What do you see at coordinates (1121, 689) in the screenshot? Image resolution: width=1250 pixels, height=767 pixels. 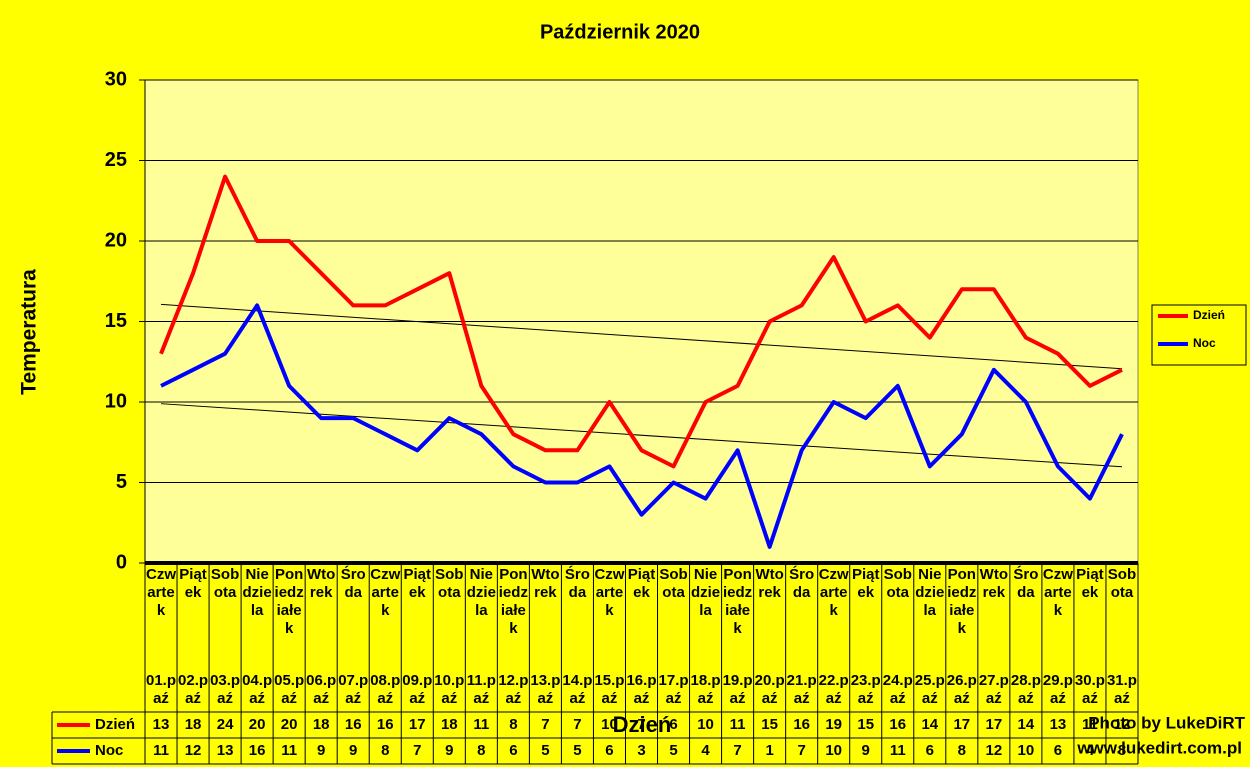 I see `x-tick-label: 31.paź` at bounding box center [1121, 689].